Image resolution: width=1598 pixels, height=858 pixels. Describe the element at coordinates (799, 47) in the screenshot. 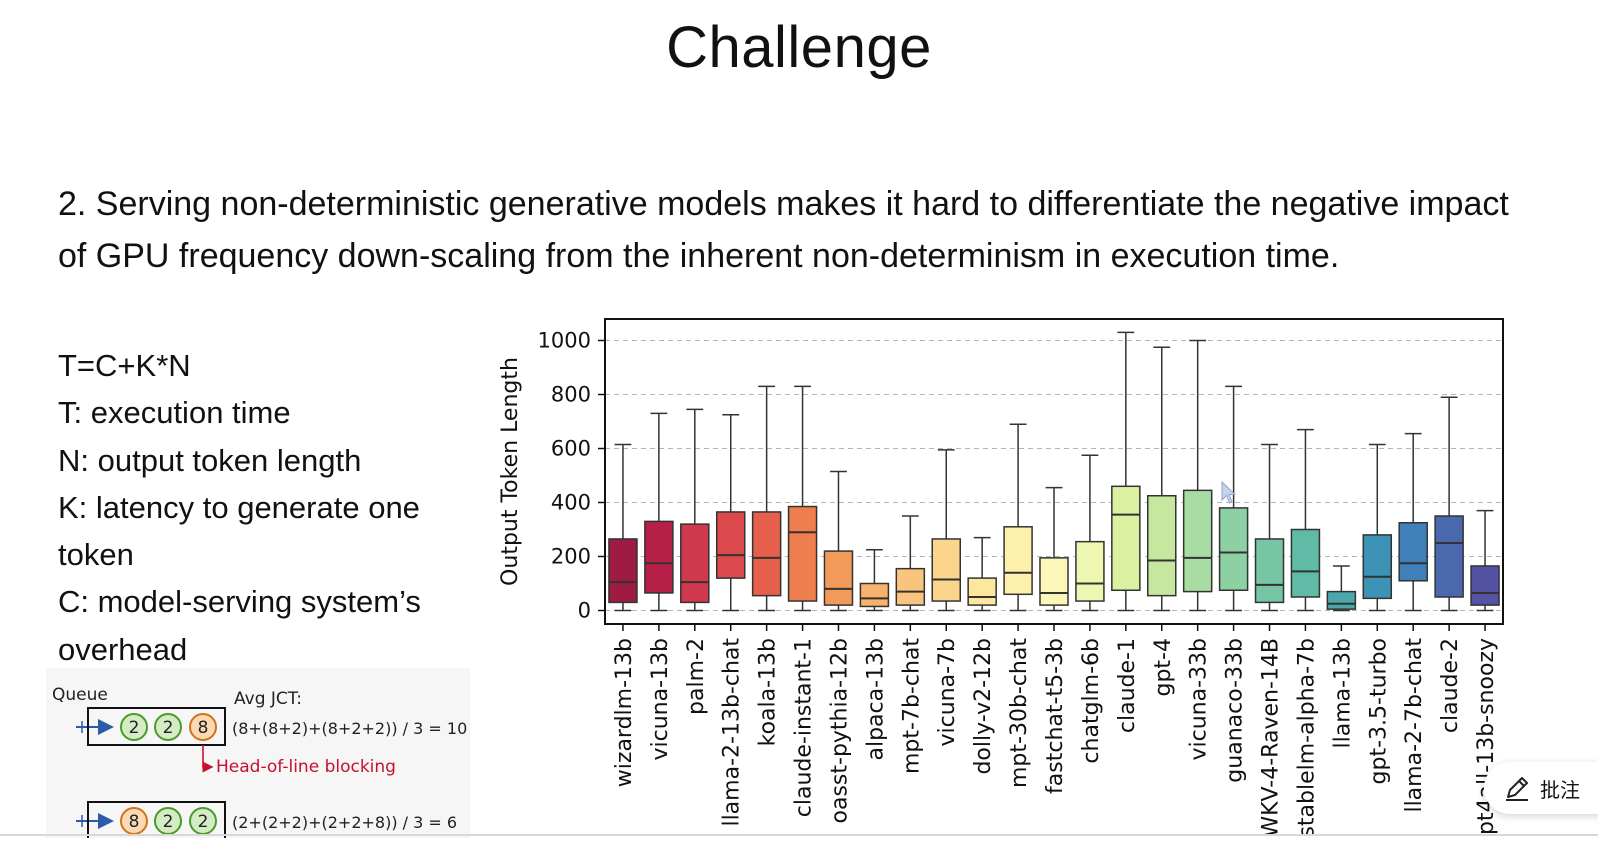

I see `slide-title: Challenge` at that location.